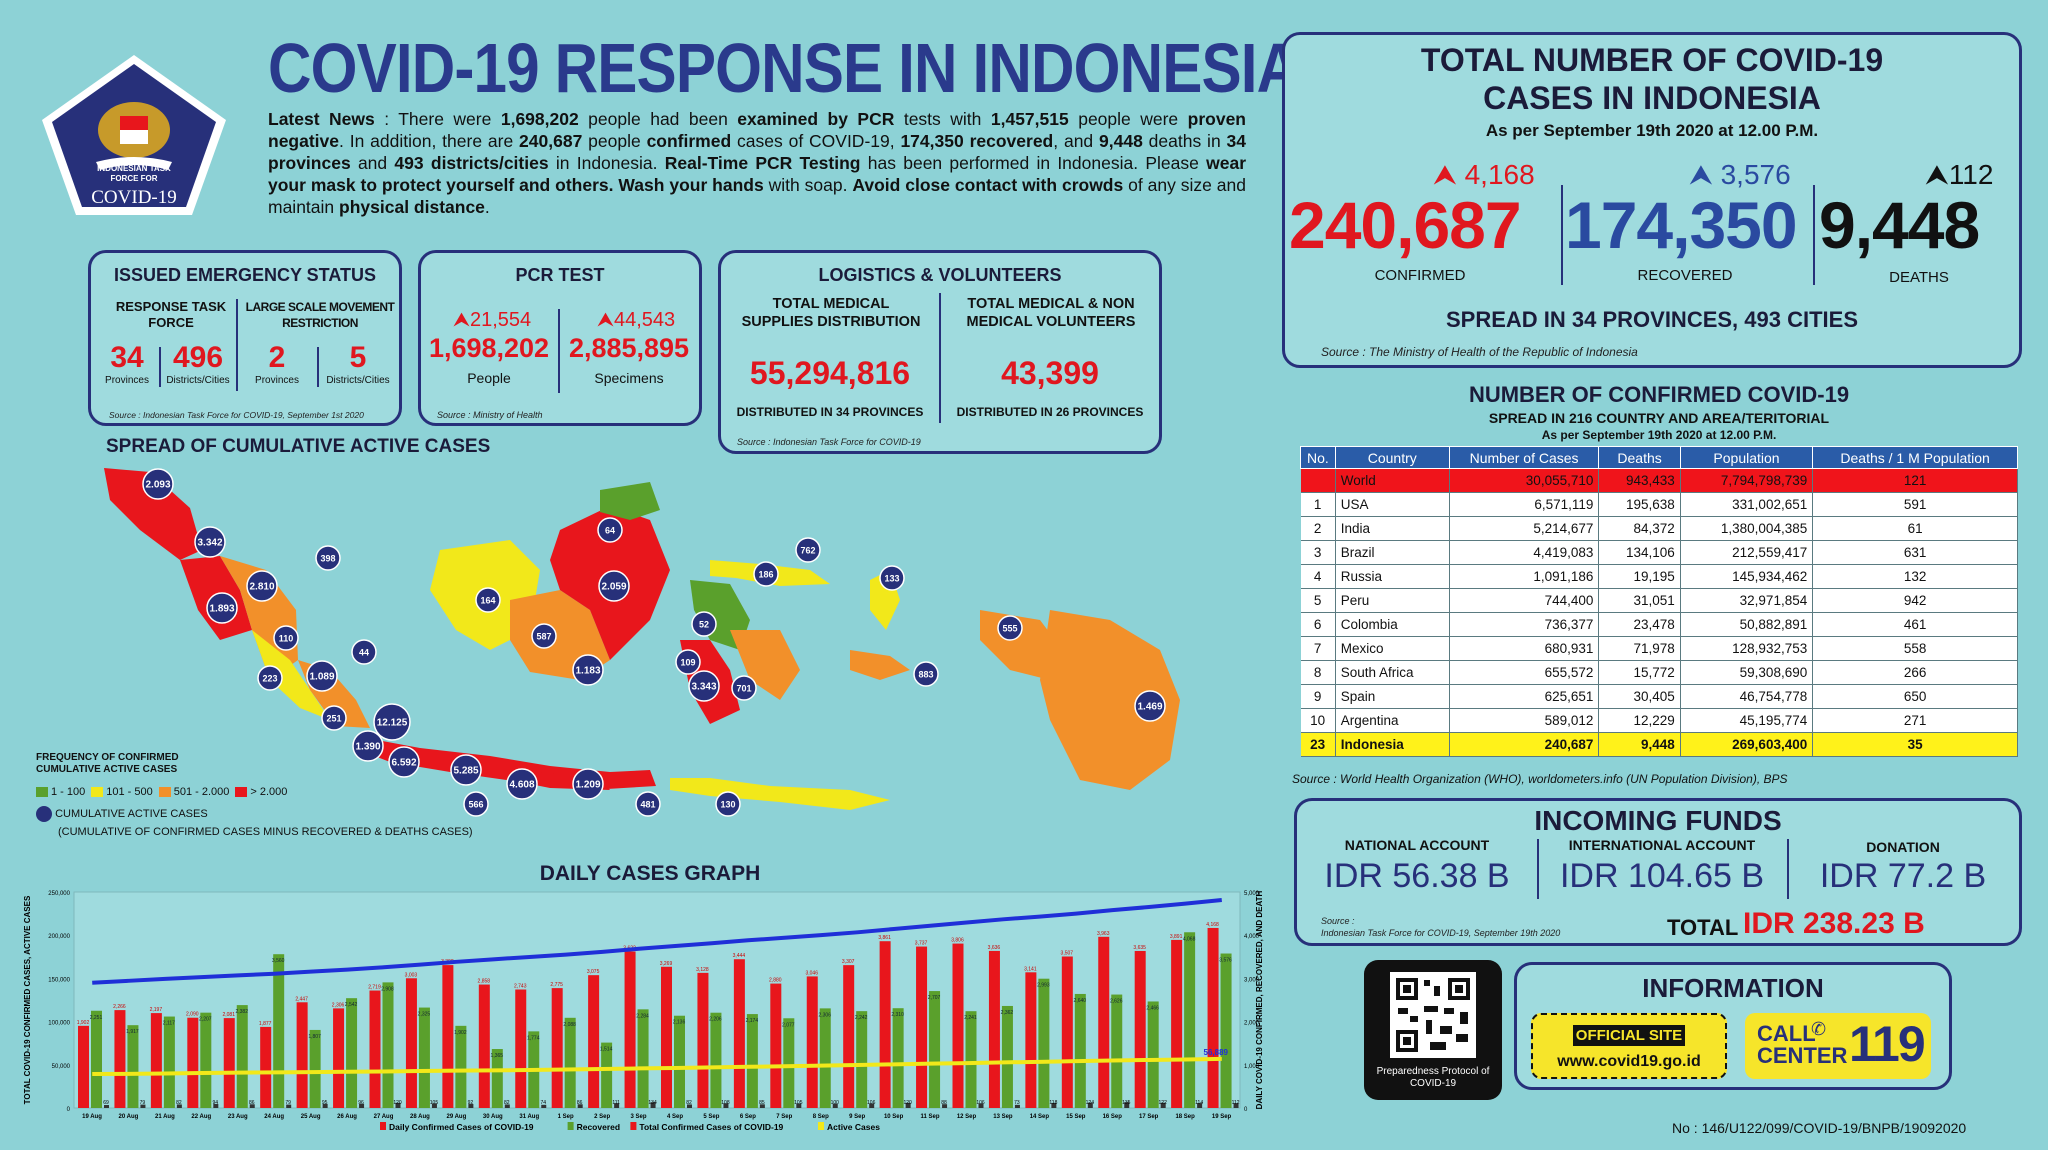  Describe the element at coordinates (1819, 1128) in the screenshot. I see `document-number: No : 146/U122/099/COVID-19/BNPB/19092020` at that location.